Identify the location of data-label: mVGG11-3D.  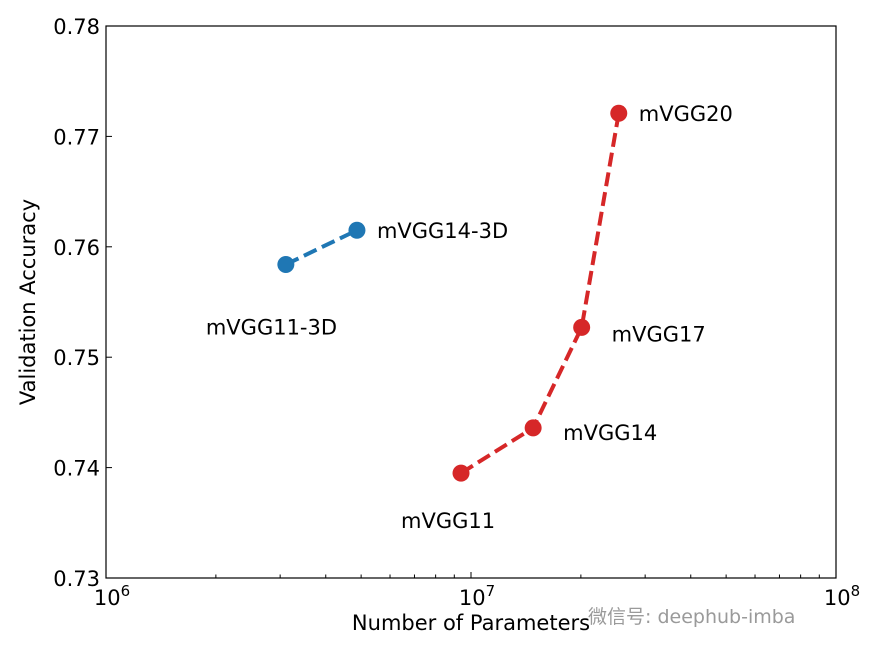
(271, 327).